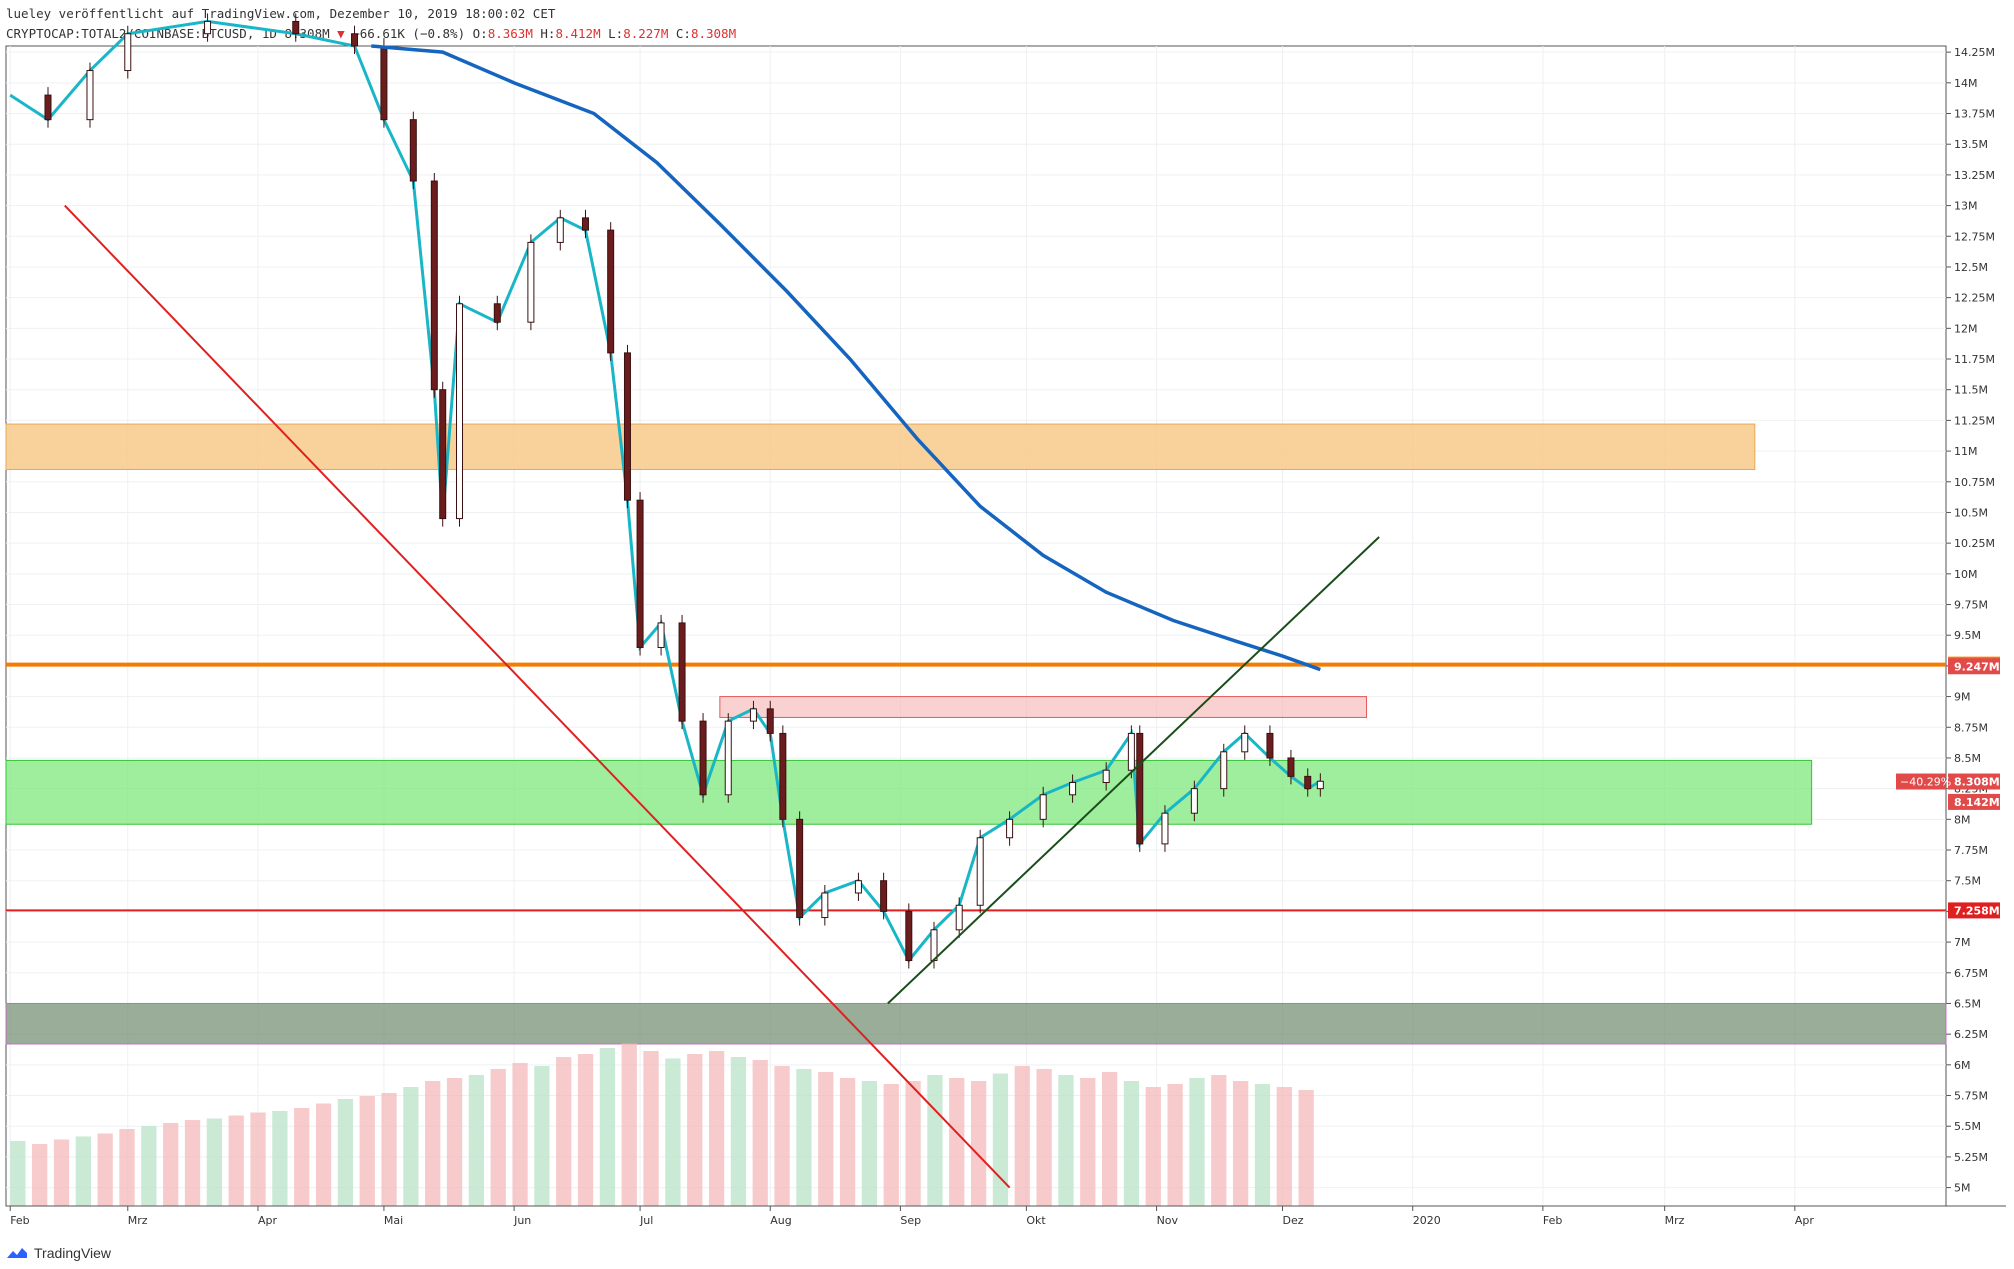  Describe the element at coordinates (646, 33) in the screenshot. I see `low-value: 8.227M` at that location.